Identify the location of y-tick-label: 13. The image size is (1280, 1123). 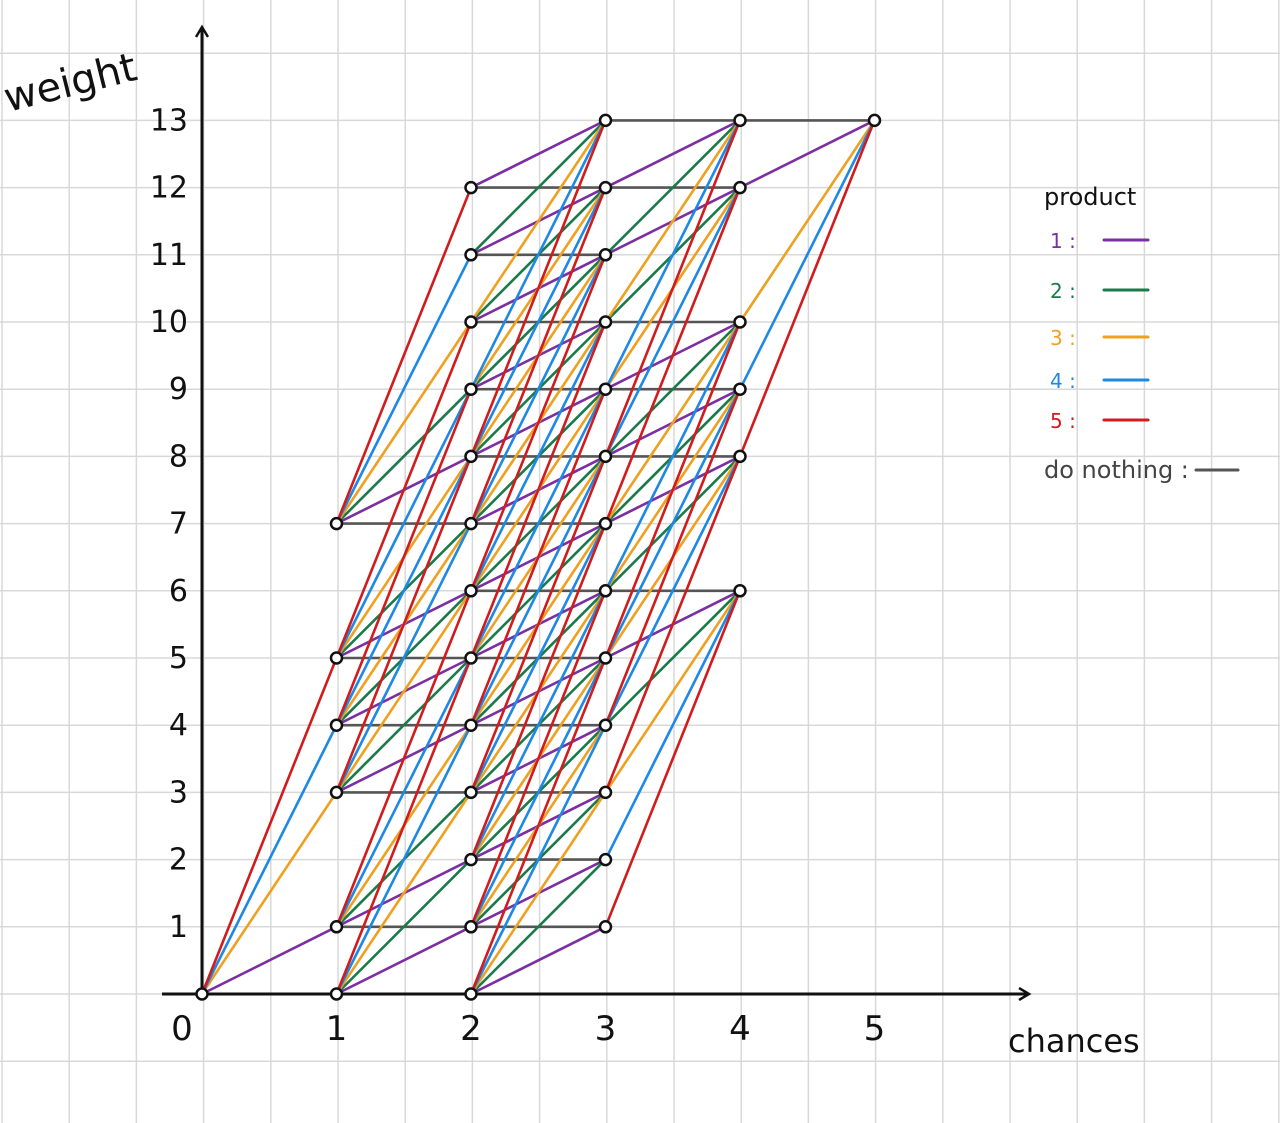
(169, 120).